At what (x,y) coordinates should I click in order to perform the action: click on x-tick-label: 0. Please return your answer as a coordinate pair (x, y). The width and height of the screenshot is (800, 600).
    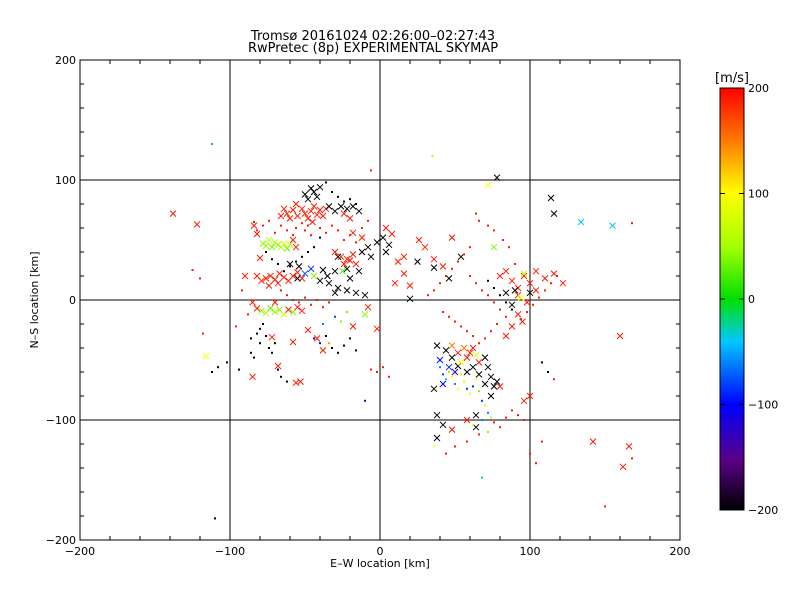
    Looking at the image, I should click on (380, 551).